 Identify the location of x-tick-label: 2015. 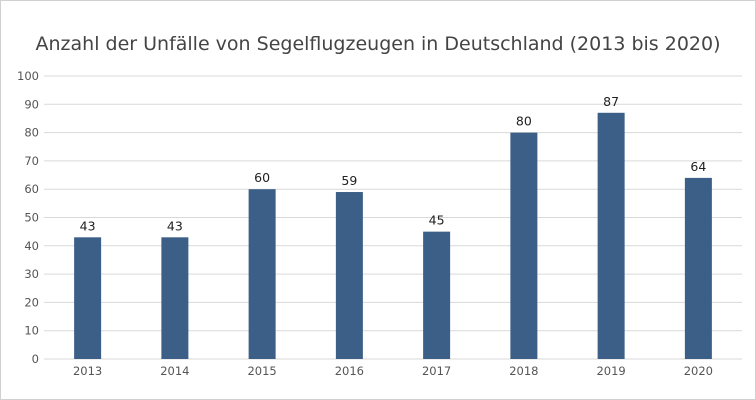
(261, 371).